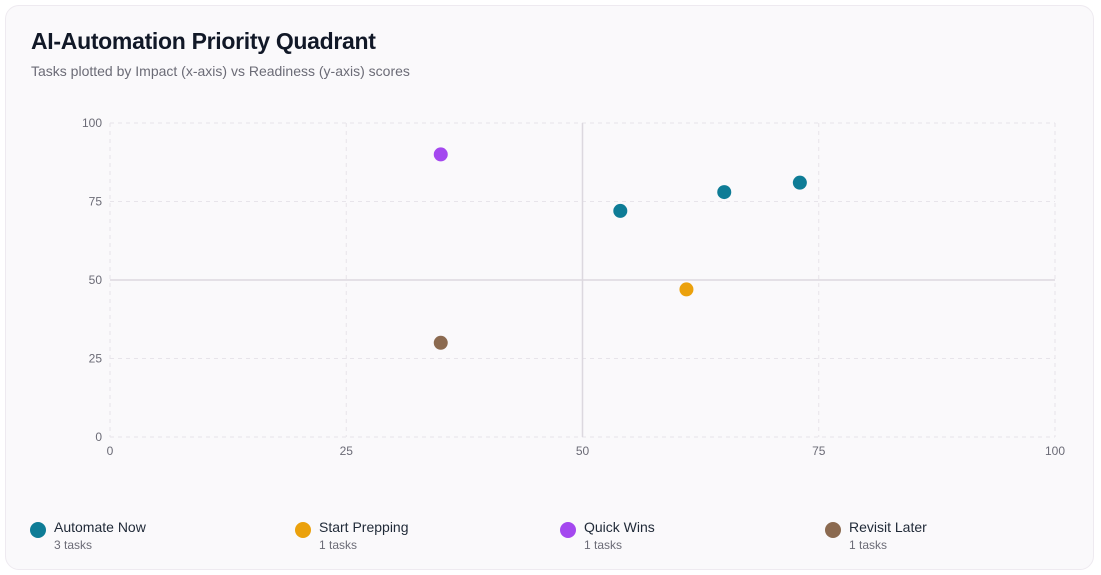 The width and height of the screenshot is (1101, 575). Describe the element at coordinates (888, 527) in the screenshot. I see `legend-label: Revisit Later` at that location.